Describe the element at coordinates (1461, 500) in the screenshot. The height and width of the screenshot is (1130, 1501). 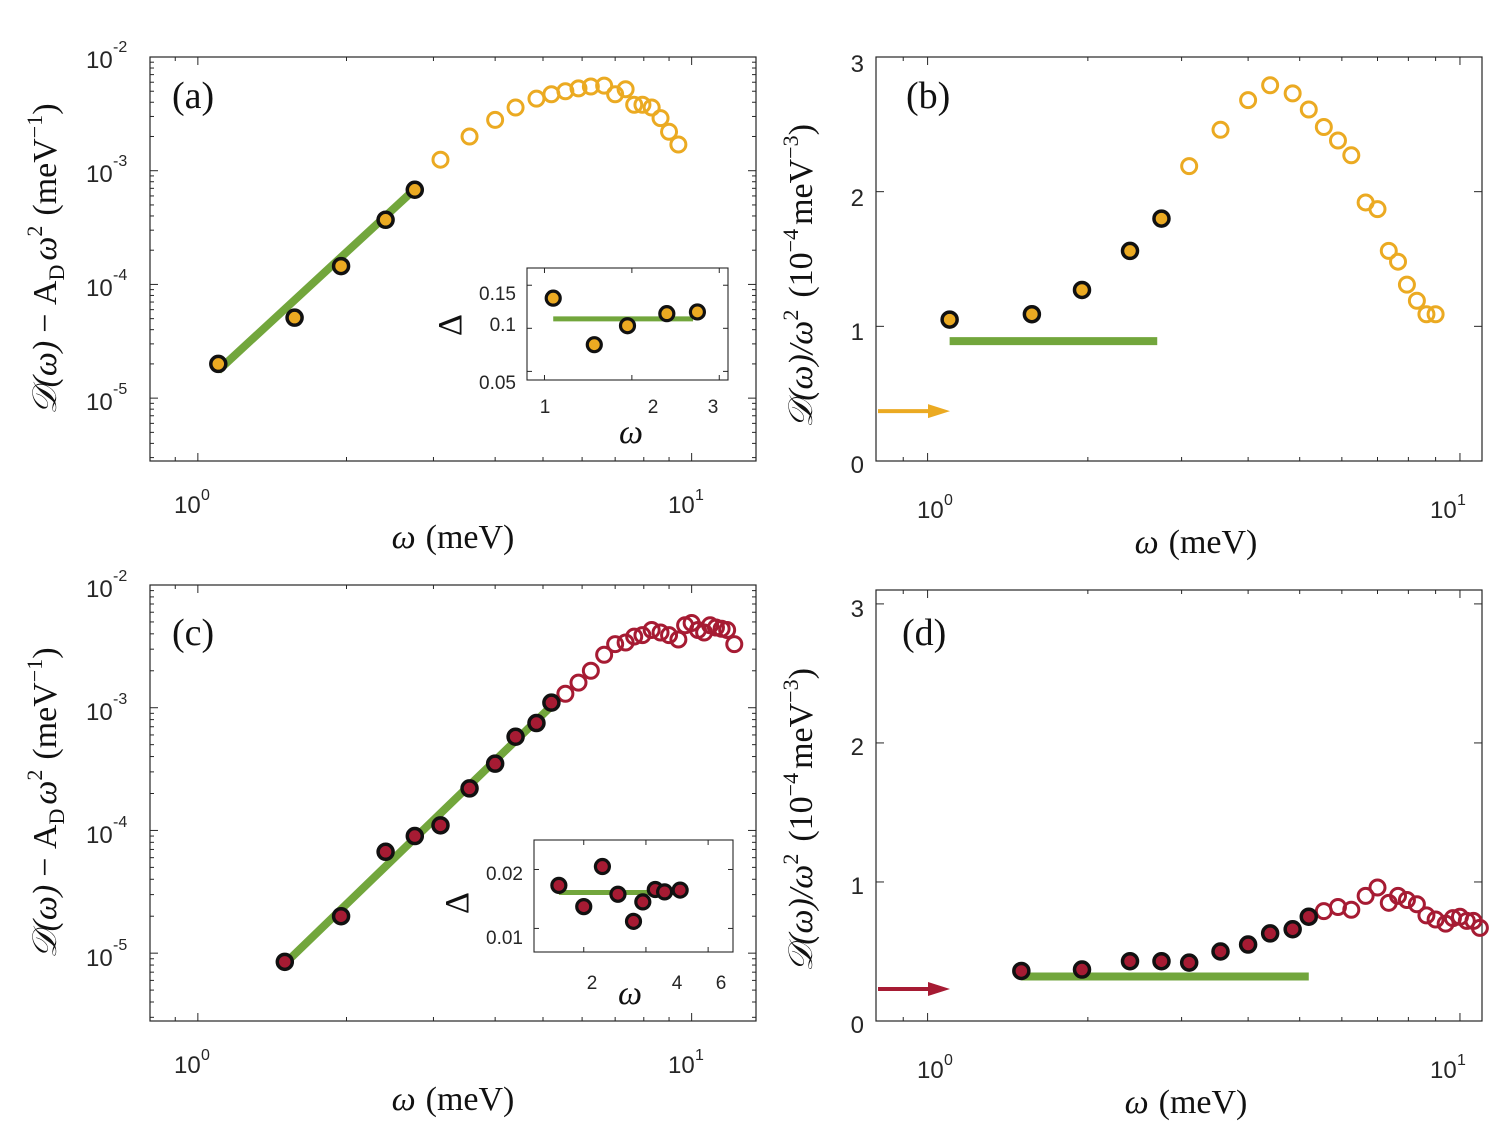
I see `tick-exponent: 1` at that location.